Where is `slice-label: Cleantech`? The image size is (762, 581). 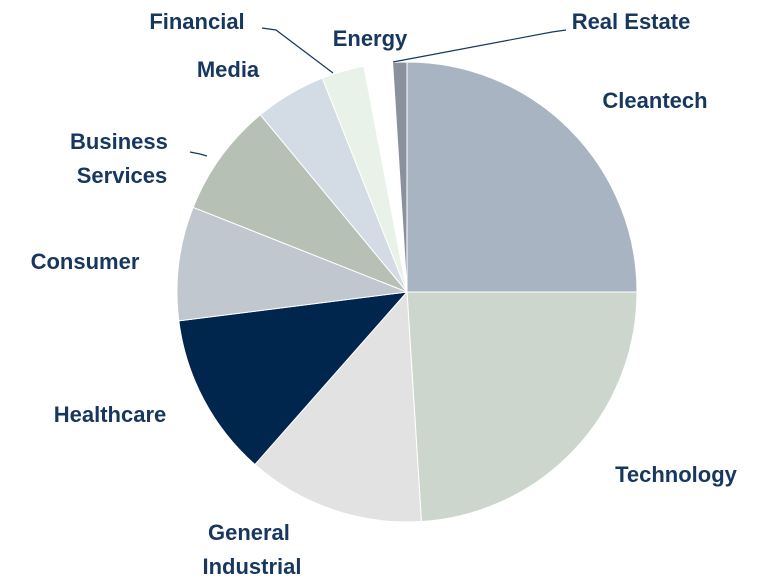
slice-label: Cleantech is located at coordinates (654, 100).